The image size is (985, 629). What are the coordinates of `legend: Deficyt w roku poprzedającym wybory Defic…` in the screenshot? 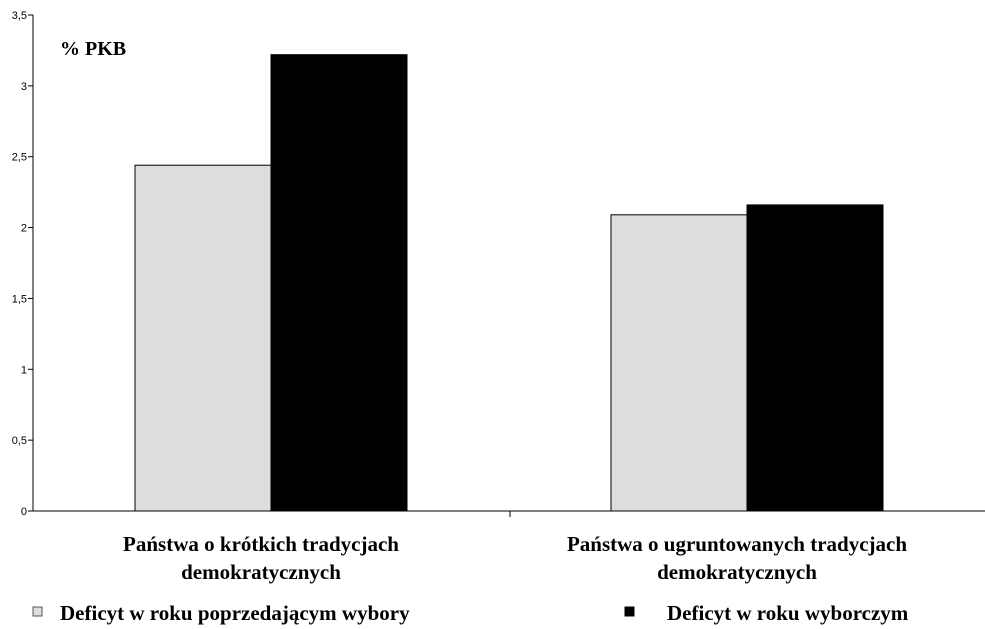 It's located at (470, 613).